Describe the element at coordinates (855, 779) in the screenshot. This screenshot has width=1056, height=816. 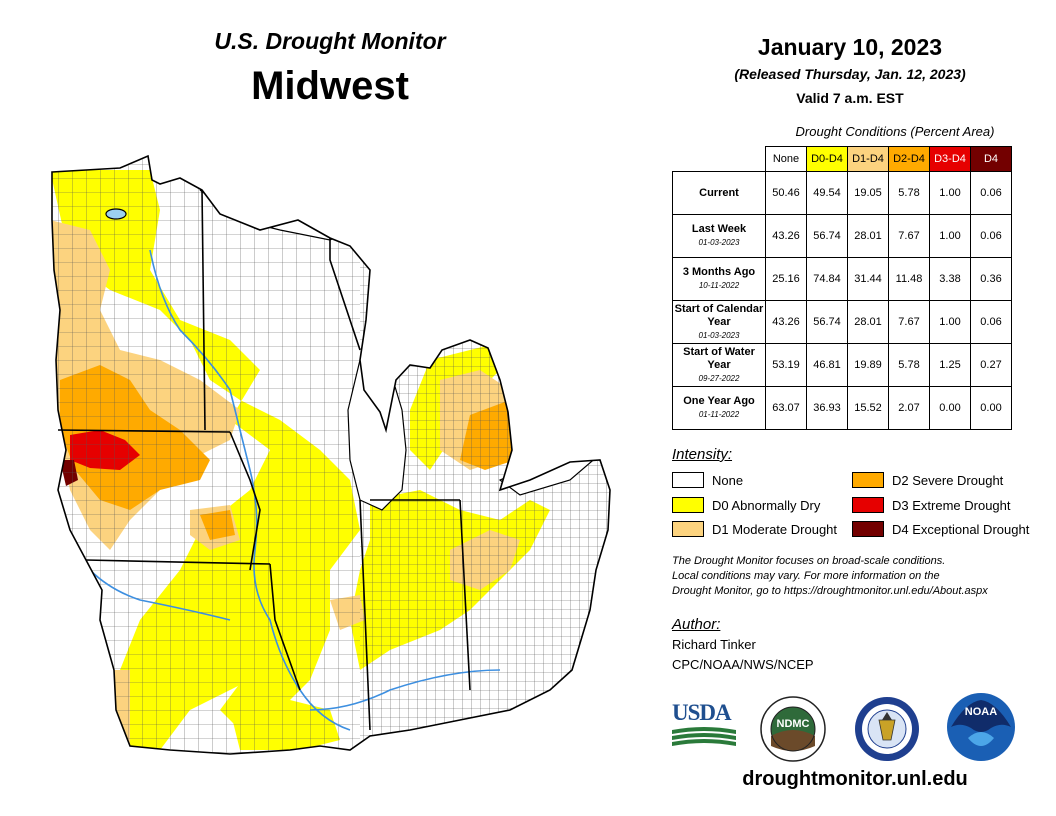
I see `website-link: droughtmonitor.unl.edu` at that location.